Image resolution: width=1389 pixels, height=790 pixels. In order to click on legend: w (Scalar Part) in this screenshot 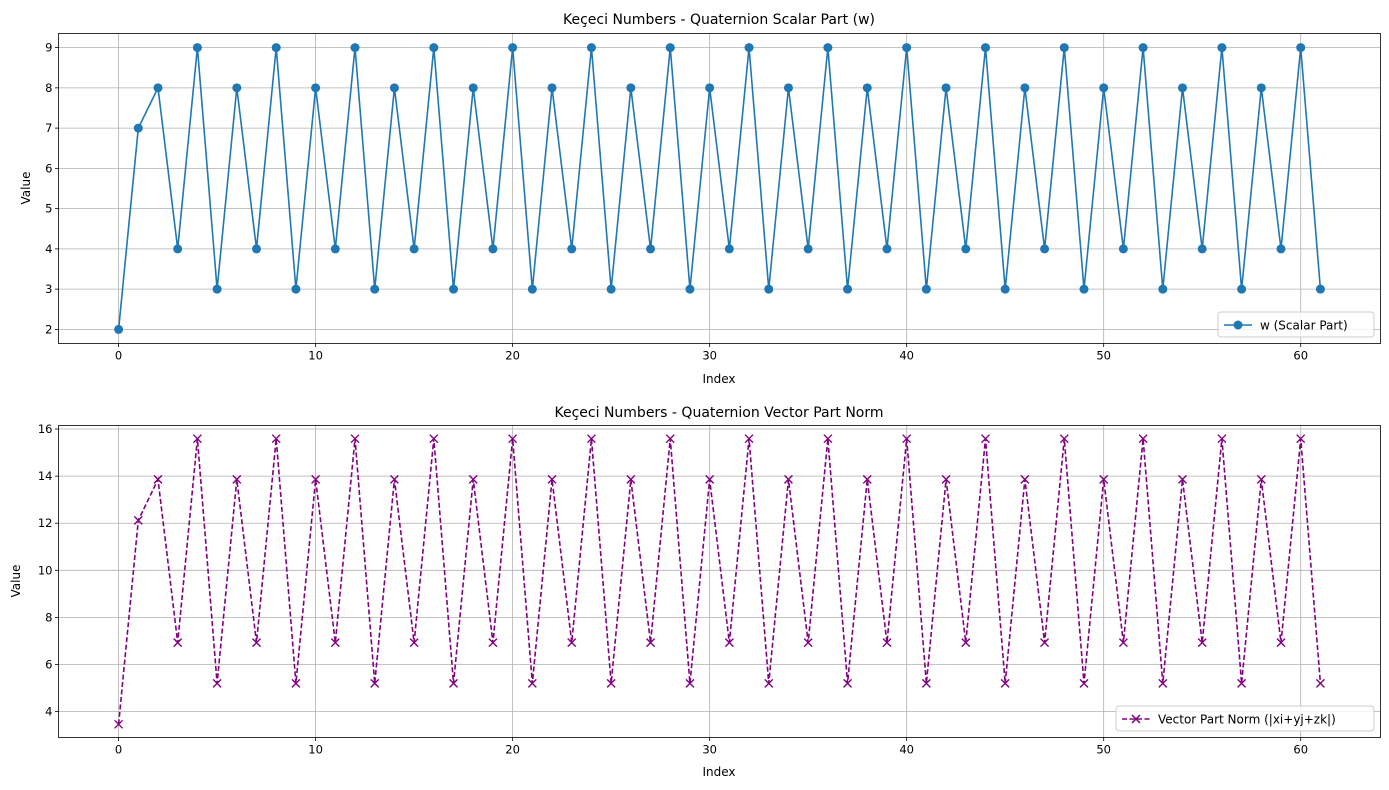, I will do `click(1296, 324)`.